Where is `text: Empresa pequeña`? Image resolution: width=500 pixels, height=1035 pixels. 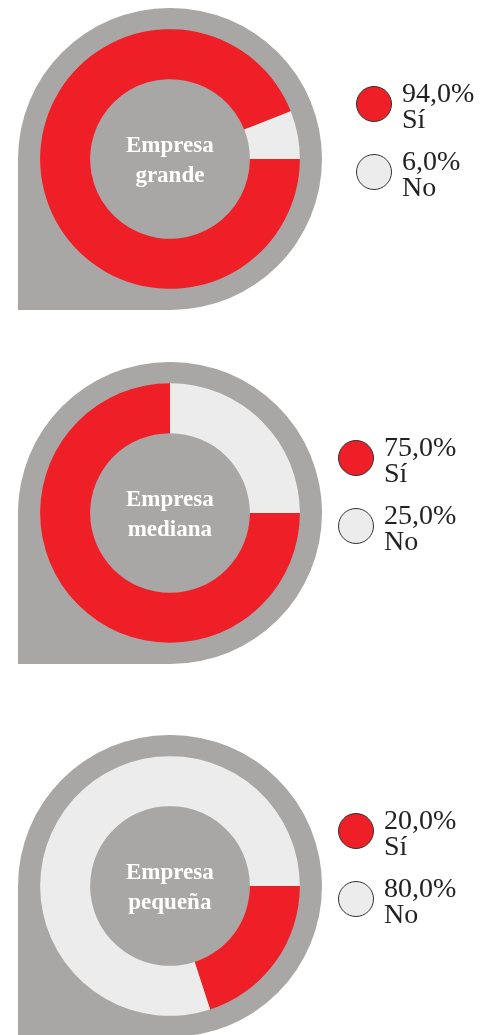 text: Empresa pequeña is located at coordinates (170, 886).